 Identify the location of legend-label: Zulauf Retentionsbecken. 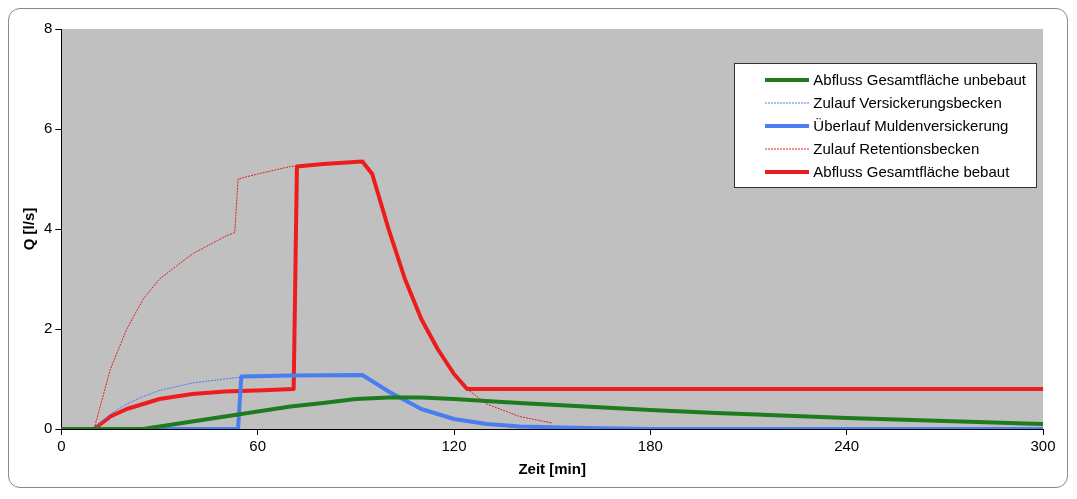
(896, 149).